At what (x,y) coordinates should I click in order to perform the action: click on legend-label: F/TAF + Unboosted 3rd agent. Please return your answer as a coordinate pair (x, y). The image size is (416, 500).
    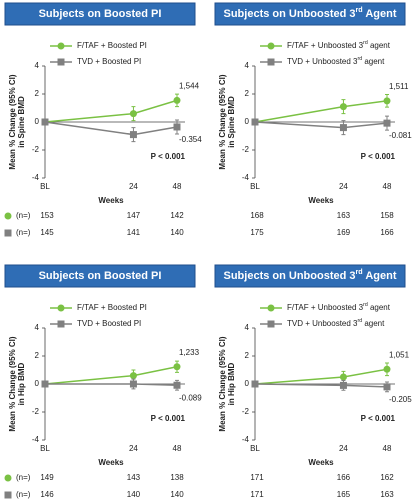
    Looking at the image, I should click on (339, 307).